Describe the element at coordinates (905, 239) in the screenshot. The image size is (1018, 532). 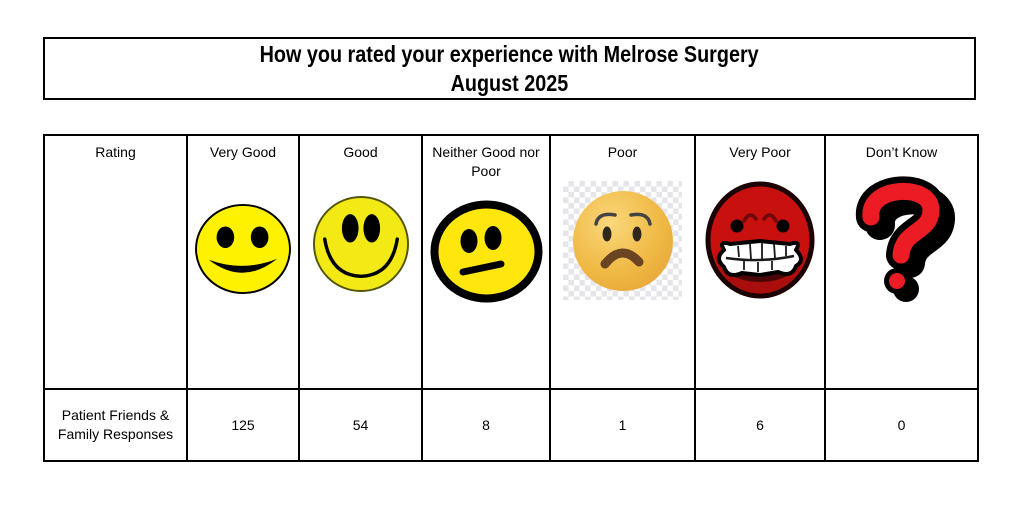
I see `dont-know-question-mark-icon` at that location.